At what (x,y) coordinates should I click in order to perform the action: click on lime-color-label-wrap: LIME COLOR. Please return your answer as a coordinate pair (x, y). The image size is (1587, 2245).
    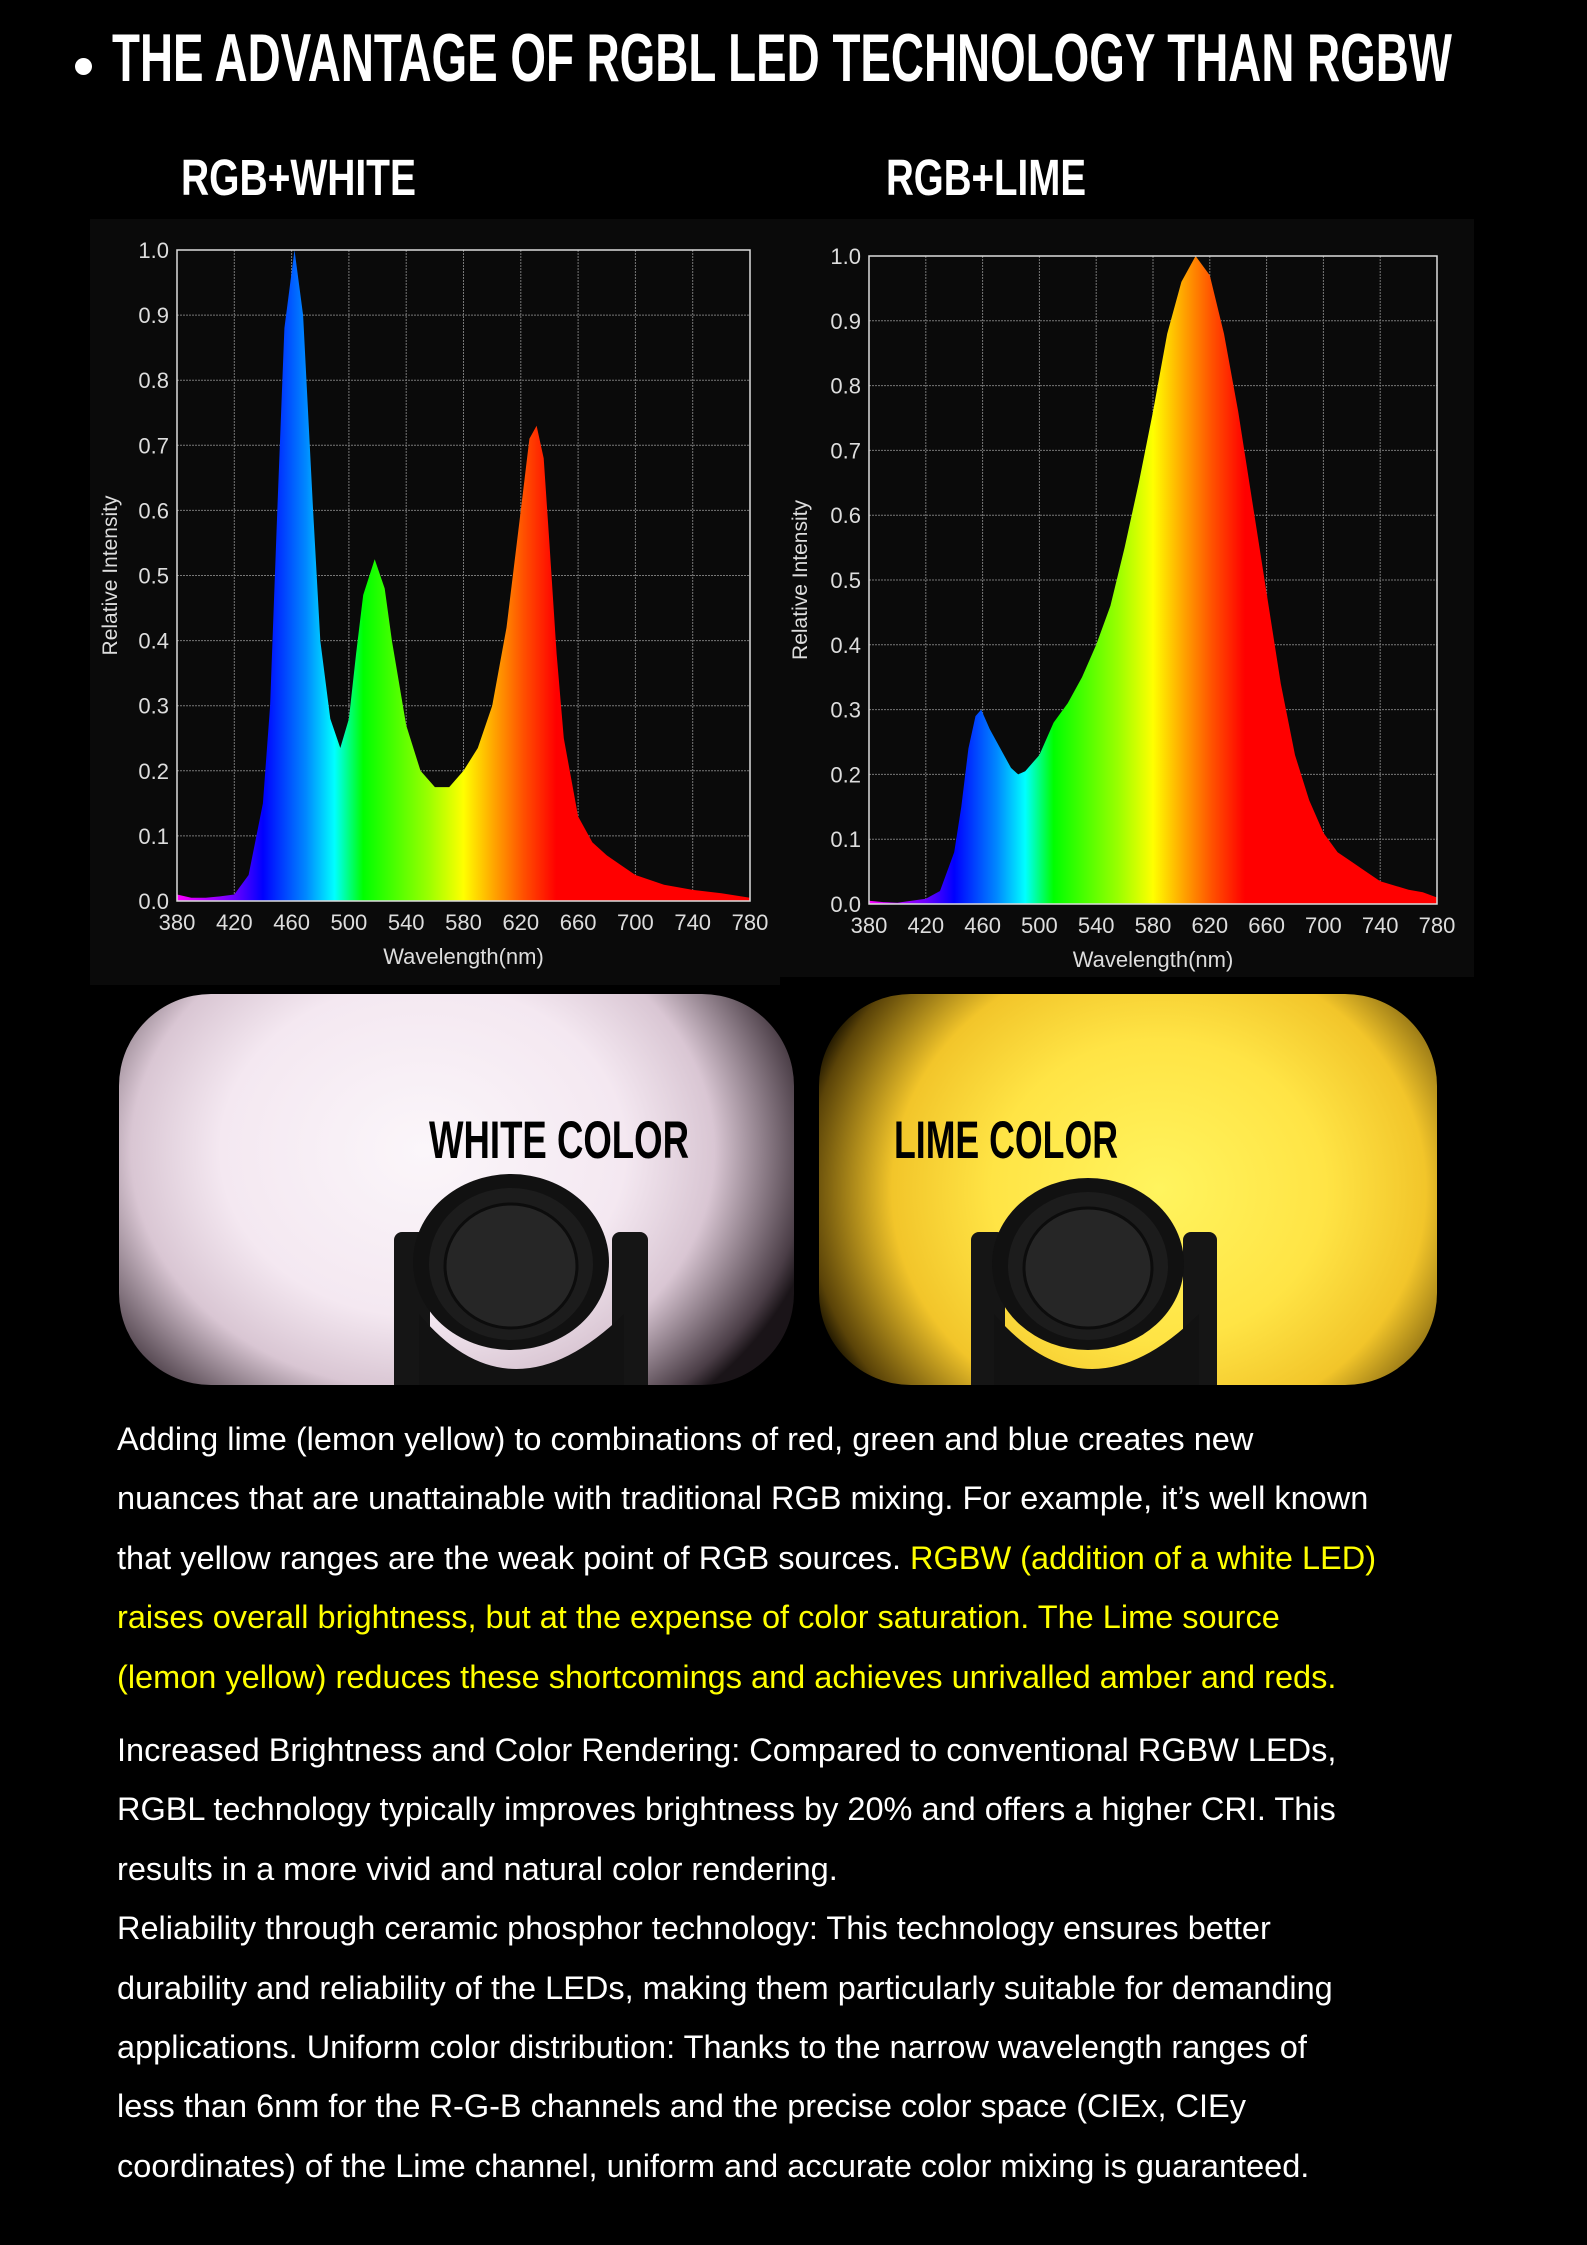
    Looking at the image, I should click on (1060, 1140).